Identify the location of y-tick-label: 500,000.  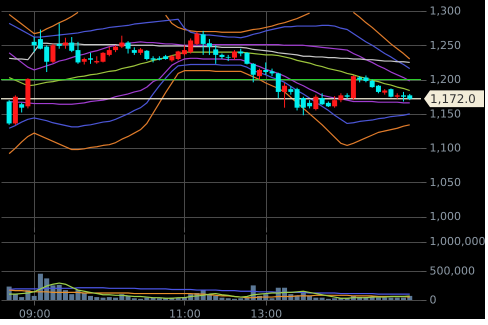
(452, 271).